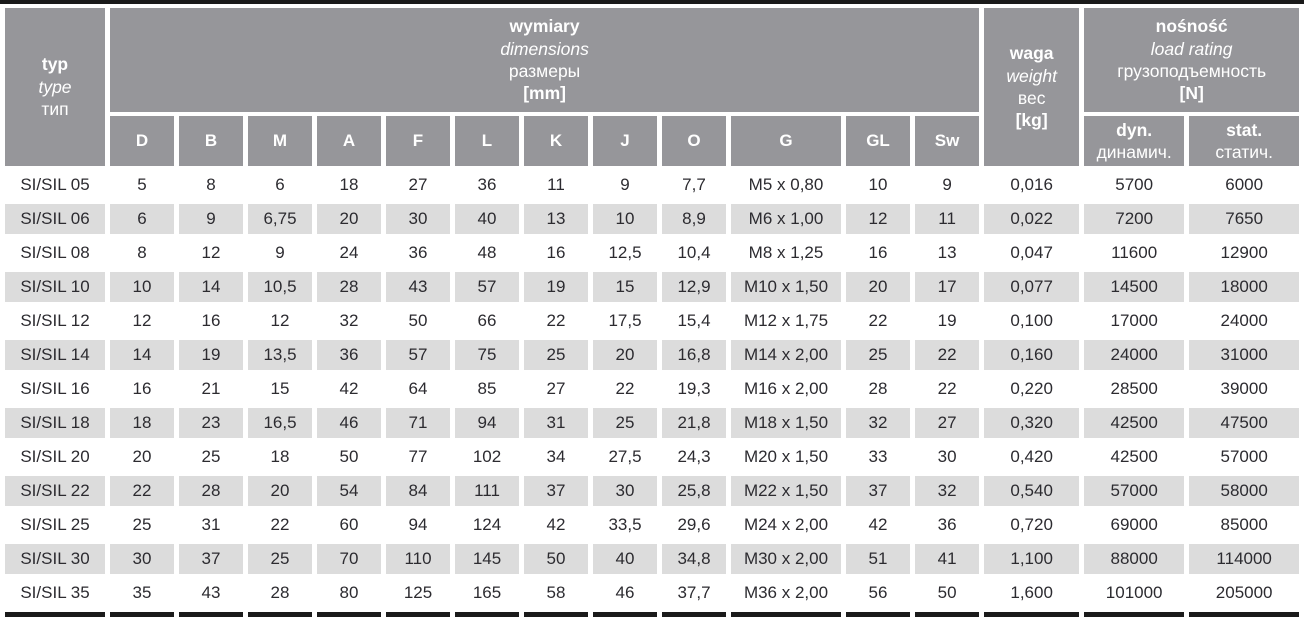  I want to click on cell-value: 16,8, so click(694, 355).